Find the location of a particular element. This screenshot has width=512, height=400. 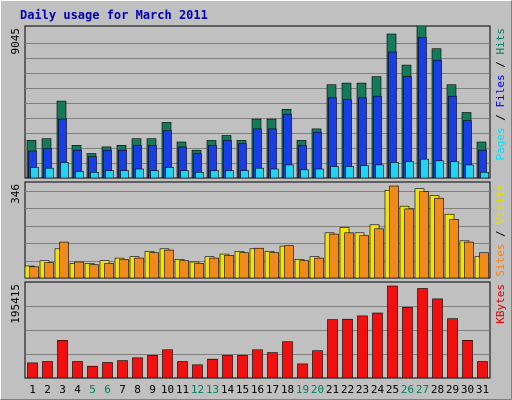

chart-title: Daily usage for March 2011 is located at coordinates (114, 15).